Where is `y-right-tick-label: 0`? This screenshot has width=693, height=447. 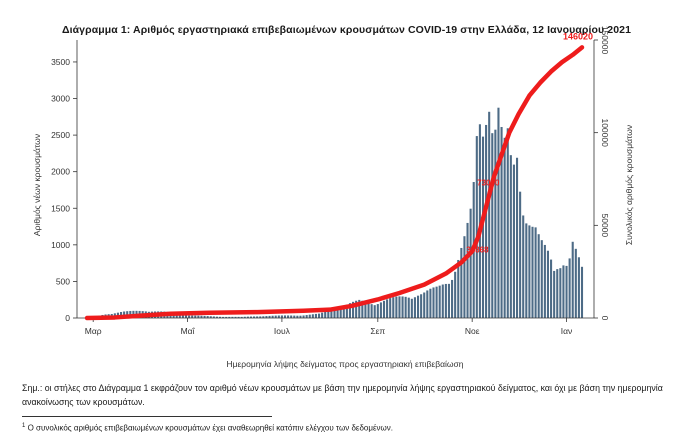 y-right-tick-label: 0 is located at coordinates (605, 318).